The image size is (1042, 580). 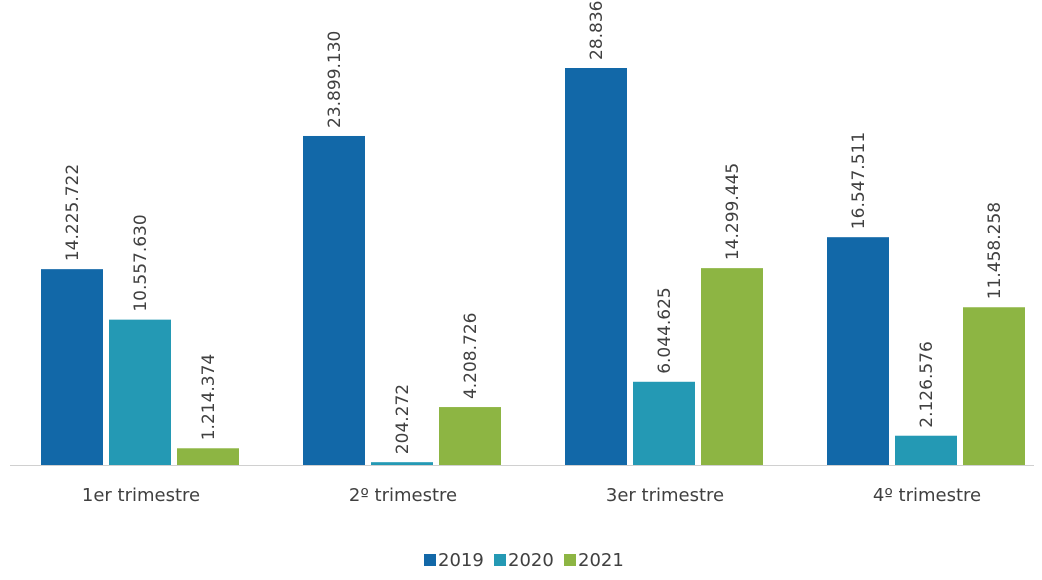 What do you see at coordinates (335, 79) in the screenshot?
I see `value-label-2019-q2: 23.899.130` at bounding box center [335, 79].